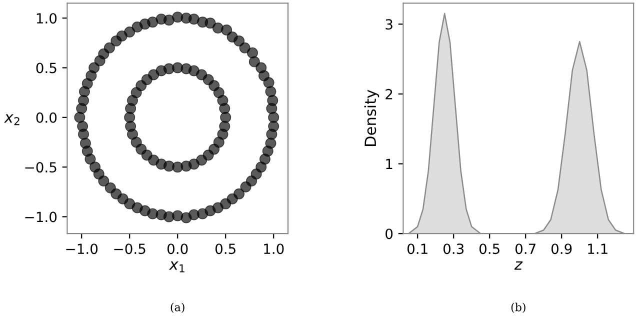 This screenshot has width=640, height=320. What do you see at coordinates (46, 18) in the screenshot?
I see `y-tick-label: 1.0` at bounding box center [46, 18].